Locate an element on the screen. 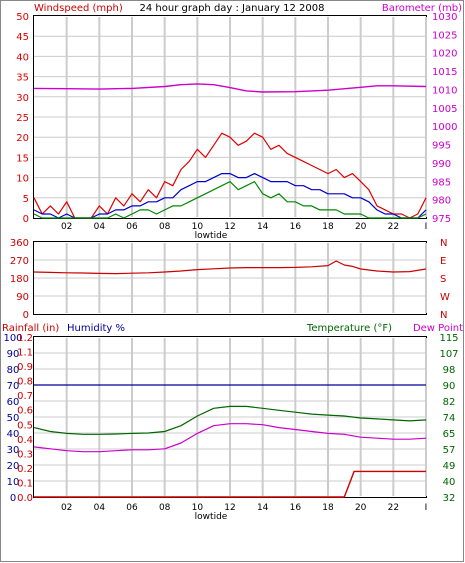 Image resolution: width=465 pixels, height=563 pixels. humidity-tick: 20 is located at coordinates (13, 466).